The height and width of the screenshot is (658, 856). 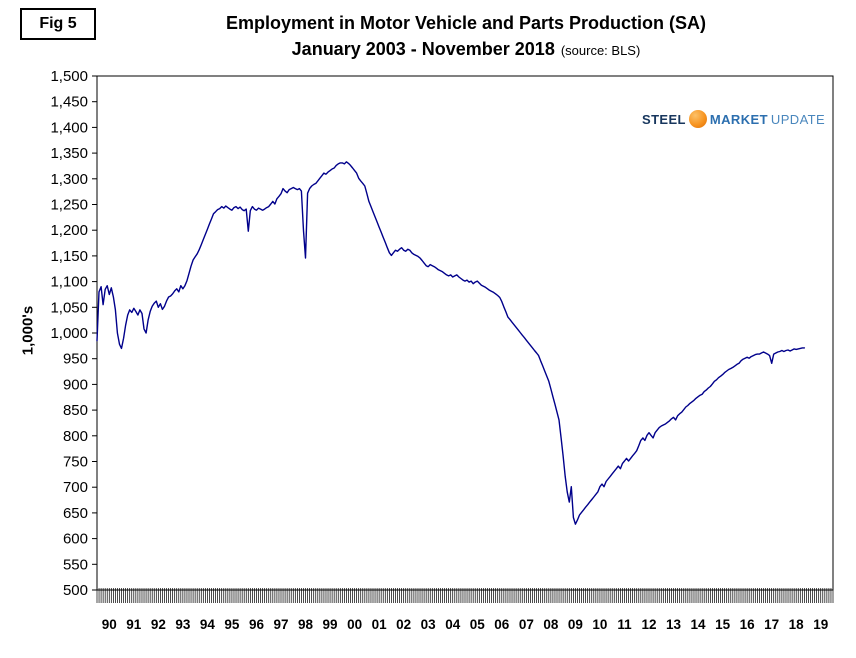 I want to click on x-axis-tick-label: 13, so click(x=674, y=624).